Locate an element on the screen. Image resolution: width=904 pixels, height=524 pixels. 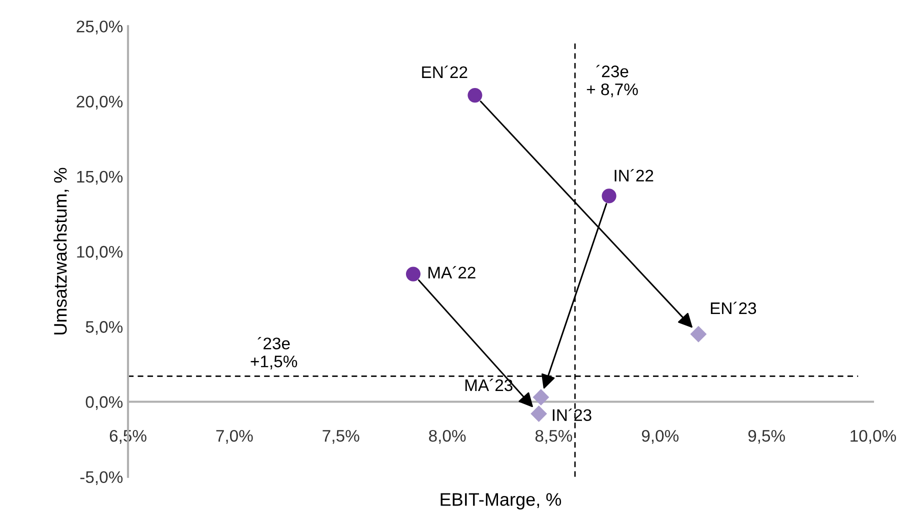
y-tick-label: 20,0% is located at coordinates (99, 103).